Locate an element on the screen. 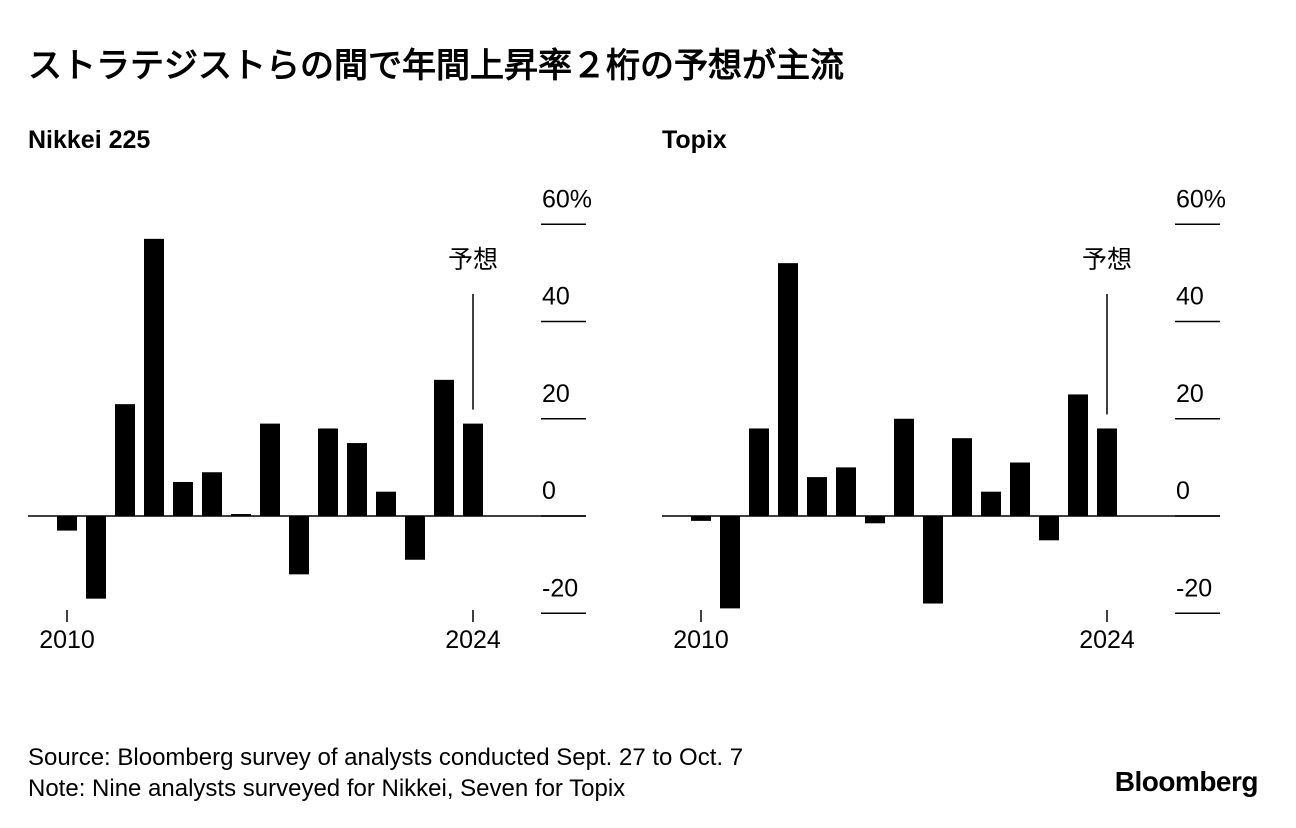 The height and width of the screenshot is (828, 1296). nikkei-x-tick-label: 2010 is located at coordinates (67, 640).